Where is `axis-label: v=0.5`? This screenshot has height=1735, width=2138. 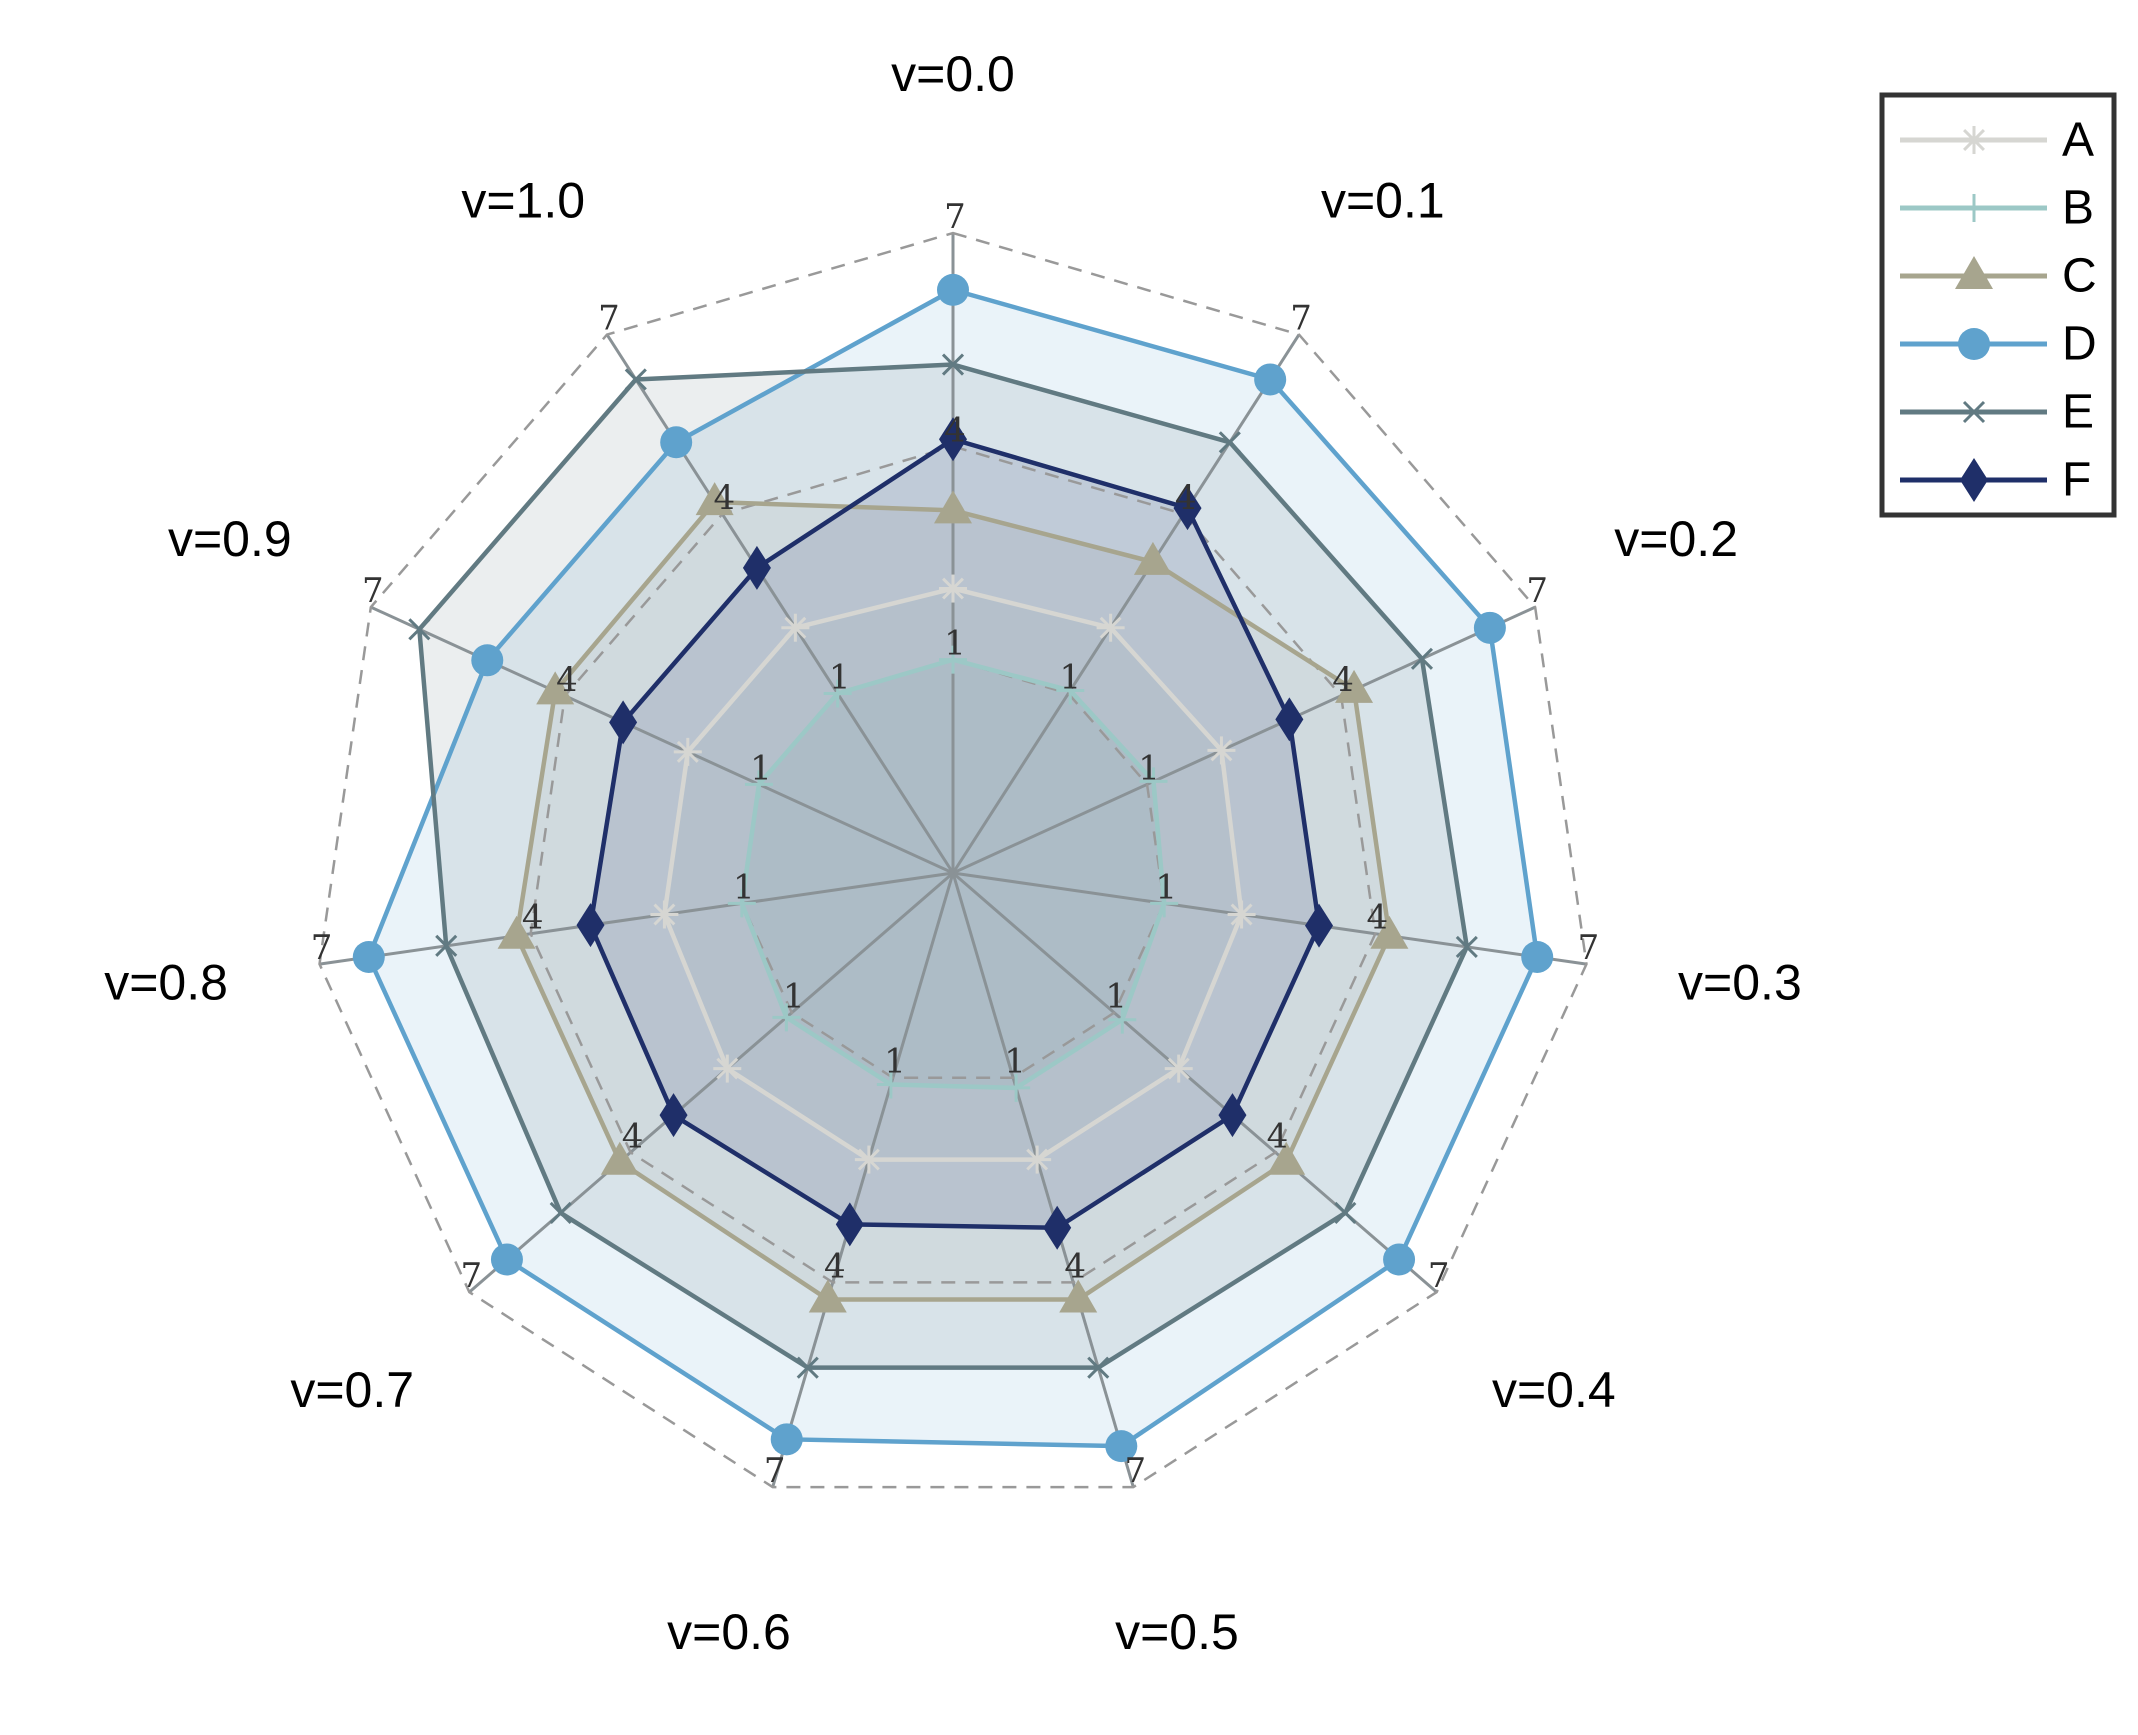 axis-label: v=0.5 is located at coordinates (1177, 1632).